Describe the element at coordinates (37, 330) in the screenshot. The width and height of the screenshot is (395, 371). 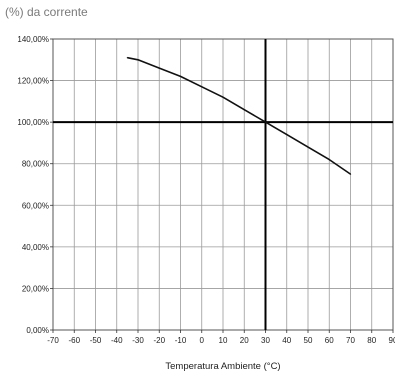
I see `y-tick-label: 0,00%` at that location.